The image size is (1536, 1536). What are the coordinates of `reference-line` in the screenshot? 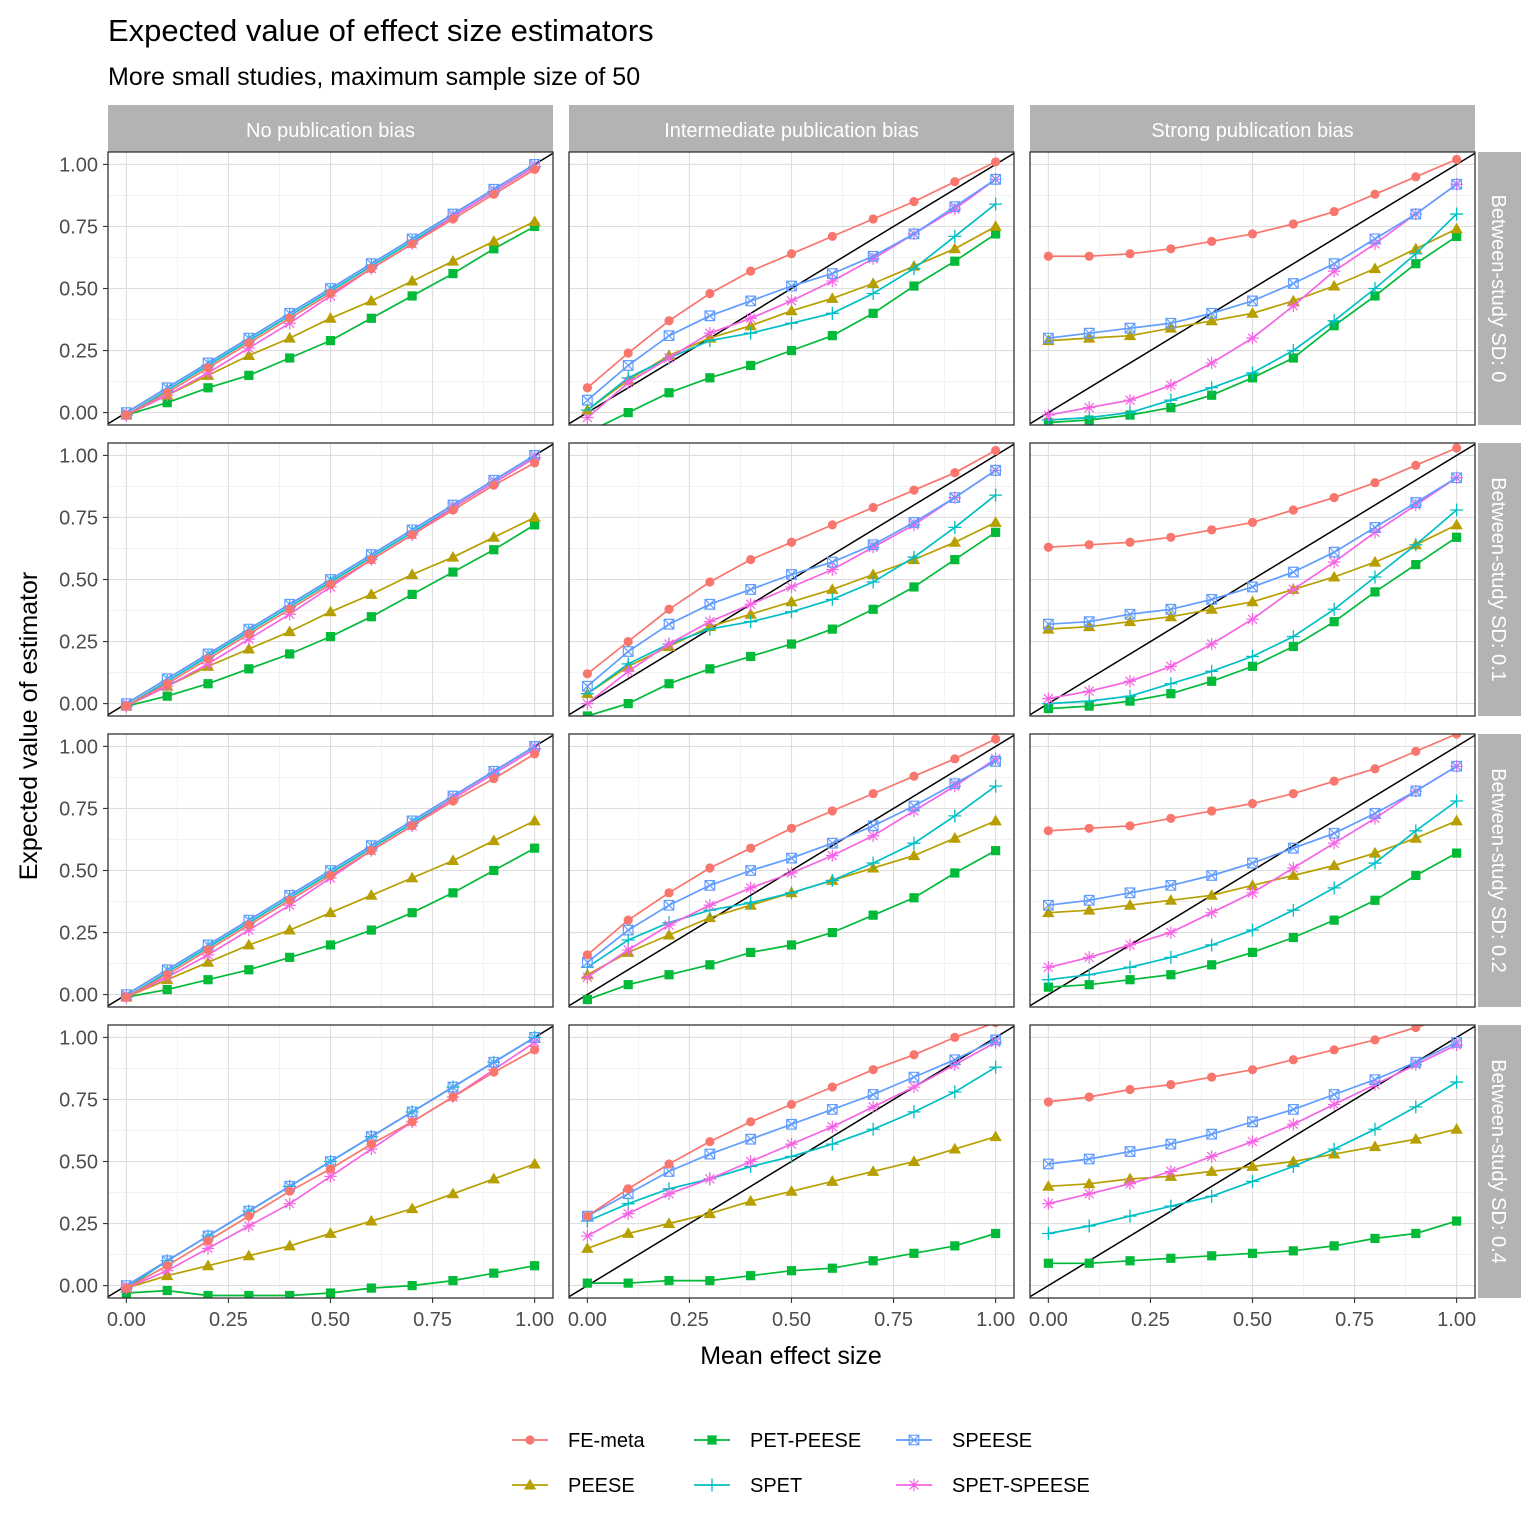 It's located at (1252, 288).